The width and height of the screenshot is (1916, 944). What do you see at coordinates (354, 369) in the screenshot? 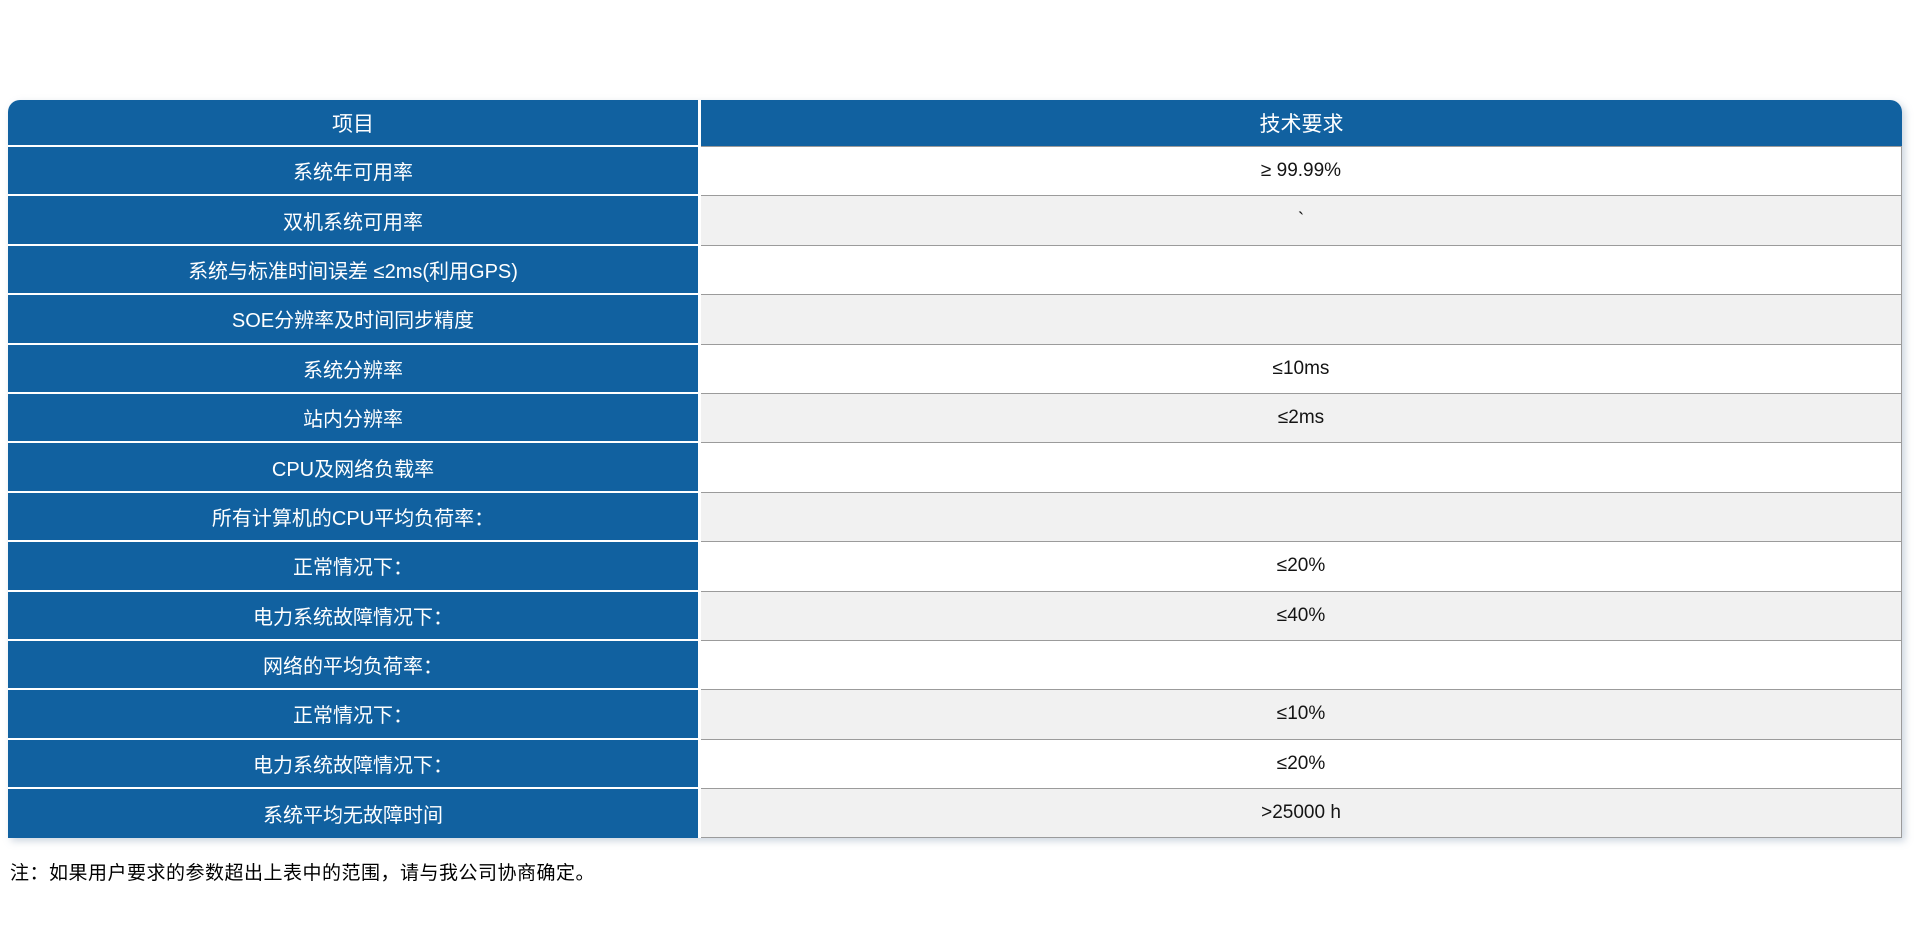
I see `item-cell: 系统分辨率` at bounding box center [354, 369].